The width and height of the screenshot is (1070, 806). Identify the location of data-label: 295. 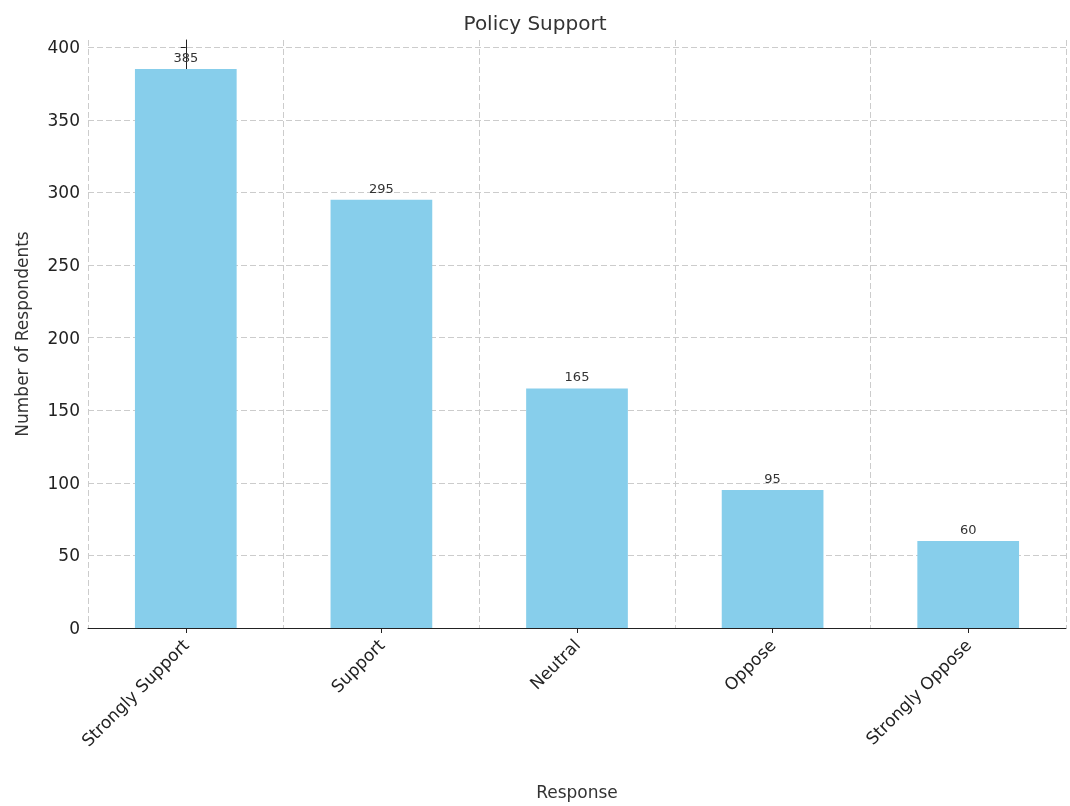
(381, 188).